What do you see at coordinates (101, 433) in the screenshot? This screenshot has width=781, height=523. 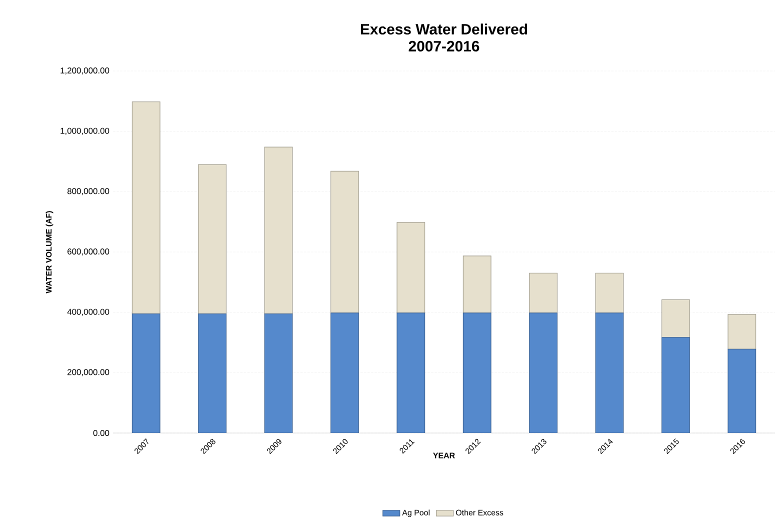 I see `y-tick-label: 0.00` at bounding box center [101, 433].